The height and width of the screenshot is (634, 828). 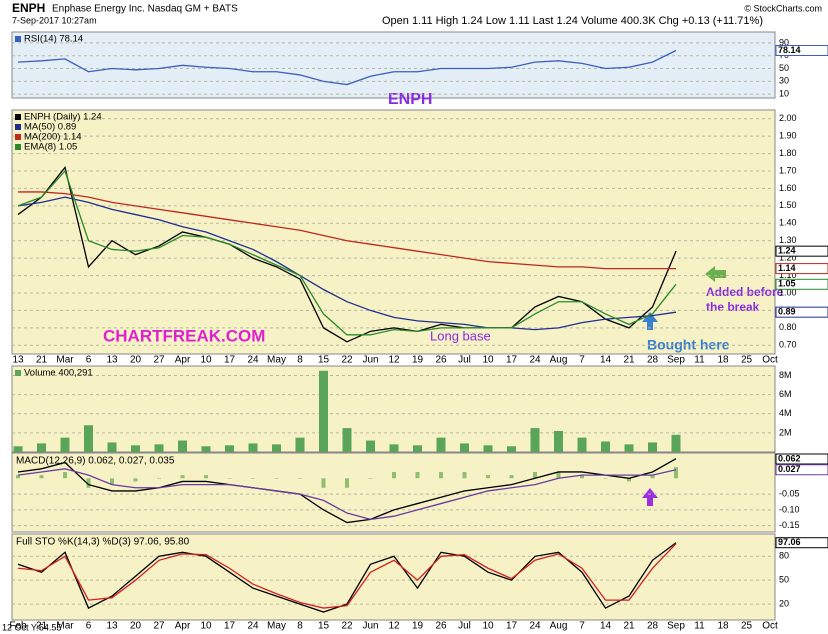 What do you see at coordinates (788, 153) in the screenshot?
I see `y-tick-label: 1.80` at bounding box center [788, 153].